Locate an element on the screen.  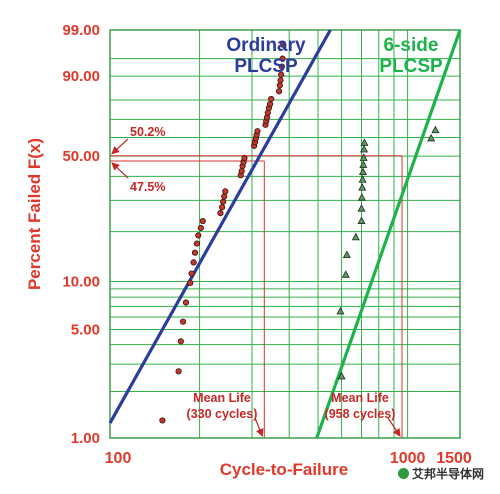
arrow-mean-life-6side is located at coordinates (394, 427).